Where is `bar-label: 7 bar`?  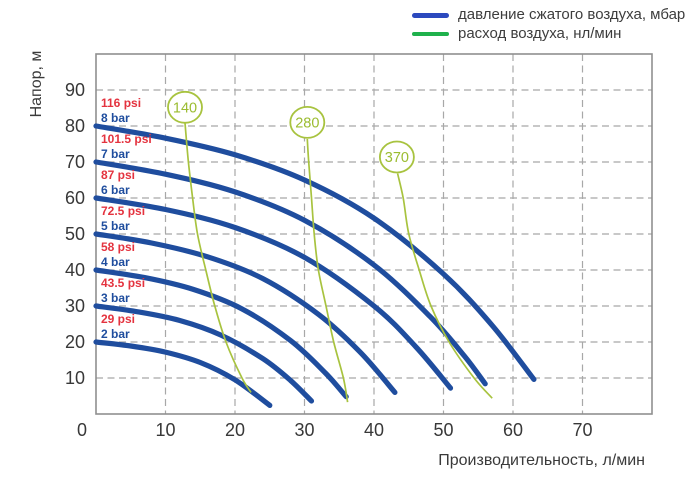 bar-label: 7 bar is located at coordinates (115, 154).